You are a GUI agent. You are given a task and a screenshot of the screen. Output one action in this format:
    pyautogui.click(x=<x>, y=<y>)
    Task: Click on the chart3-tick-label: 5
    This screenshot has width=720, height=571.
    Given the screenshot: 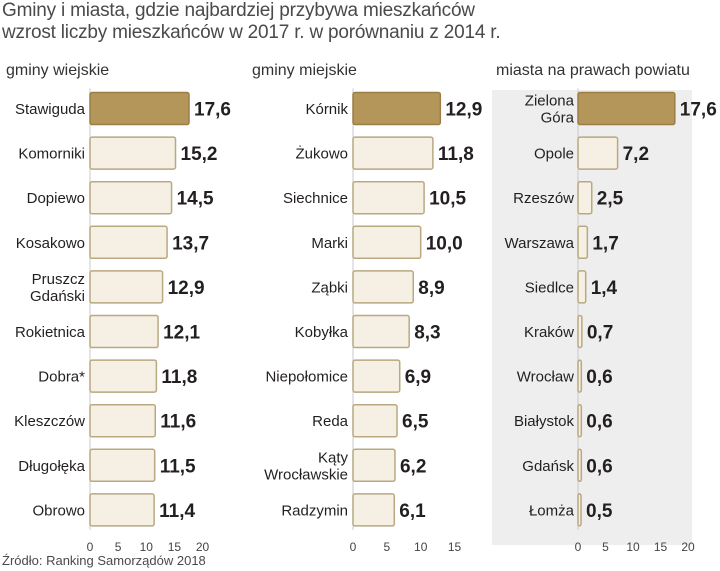 What is the action you would take?
    pyautogui.click(x=605, y=547)
    